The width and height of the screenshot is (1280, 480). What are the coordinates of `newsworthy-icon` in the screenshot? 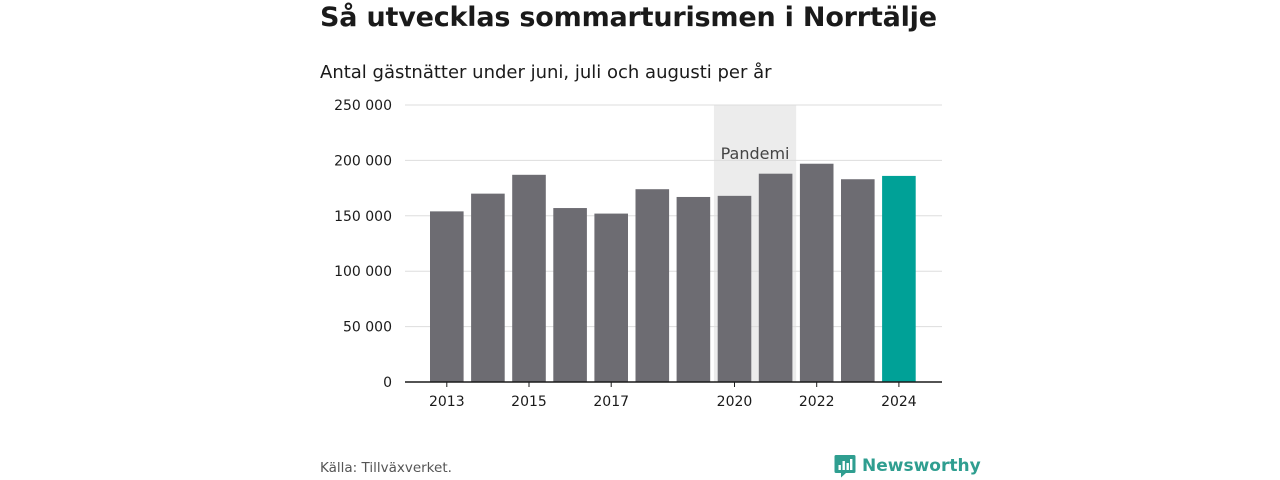 It's located at (845, 466).